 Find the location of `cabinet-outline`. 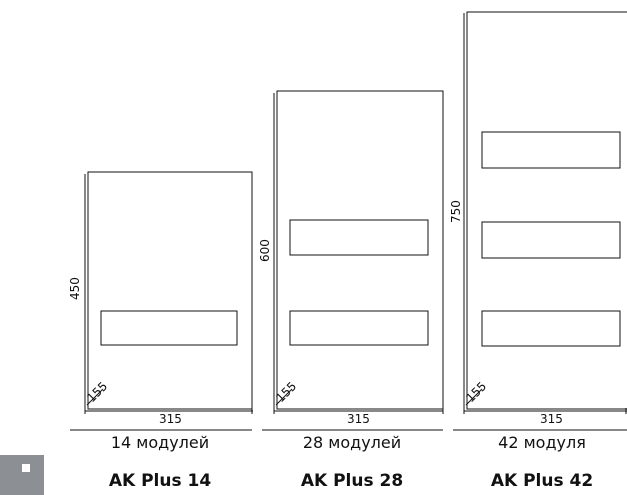

cabinet-outline is located at coordinates (170, 290).